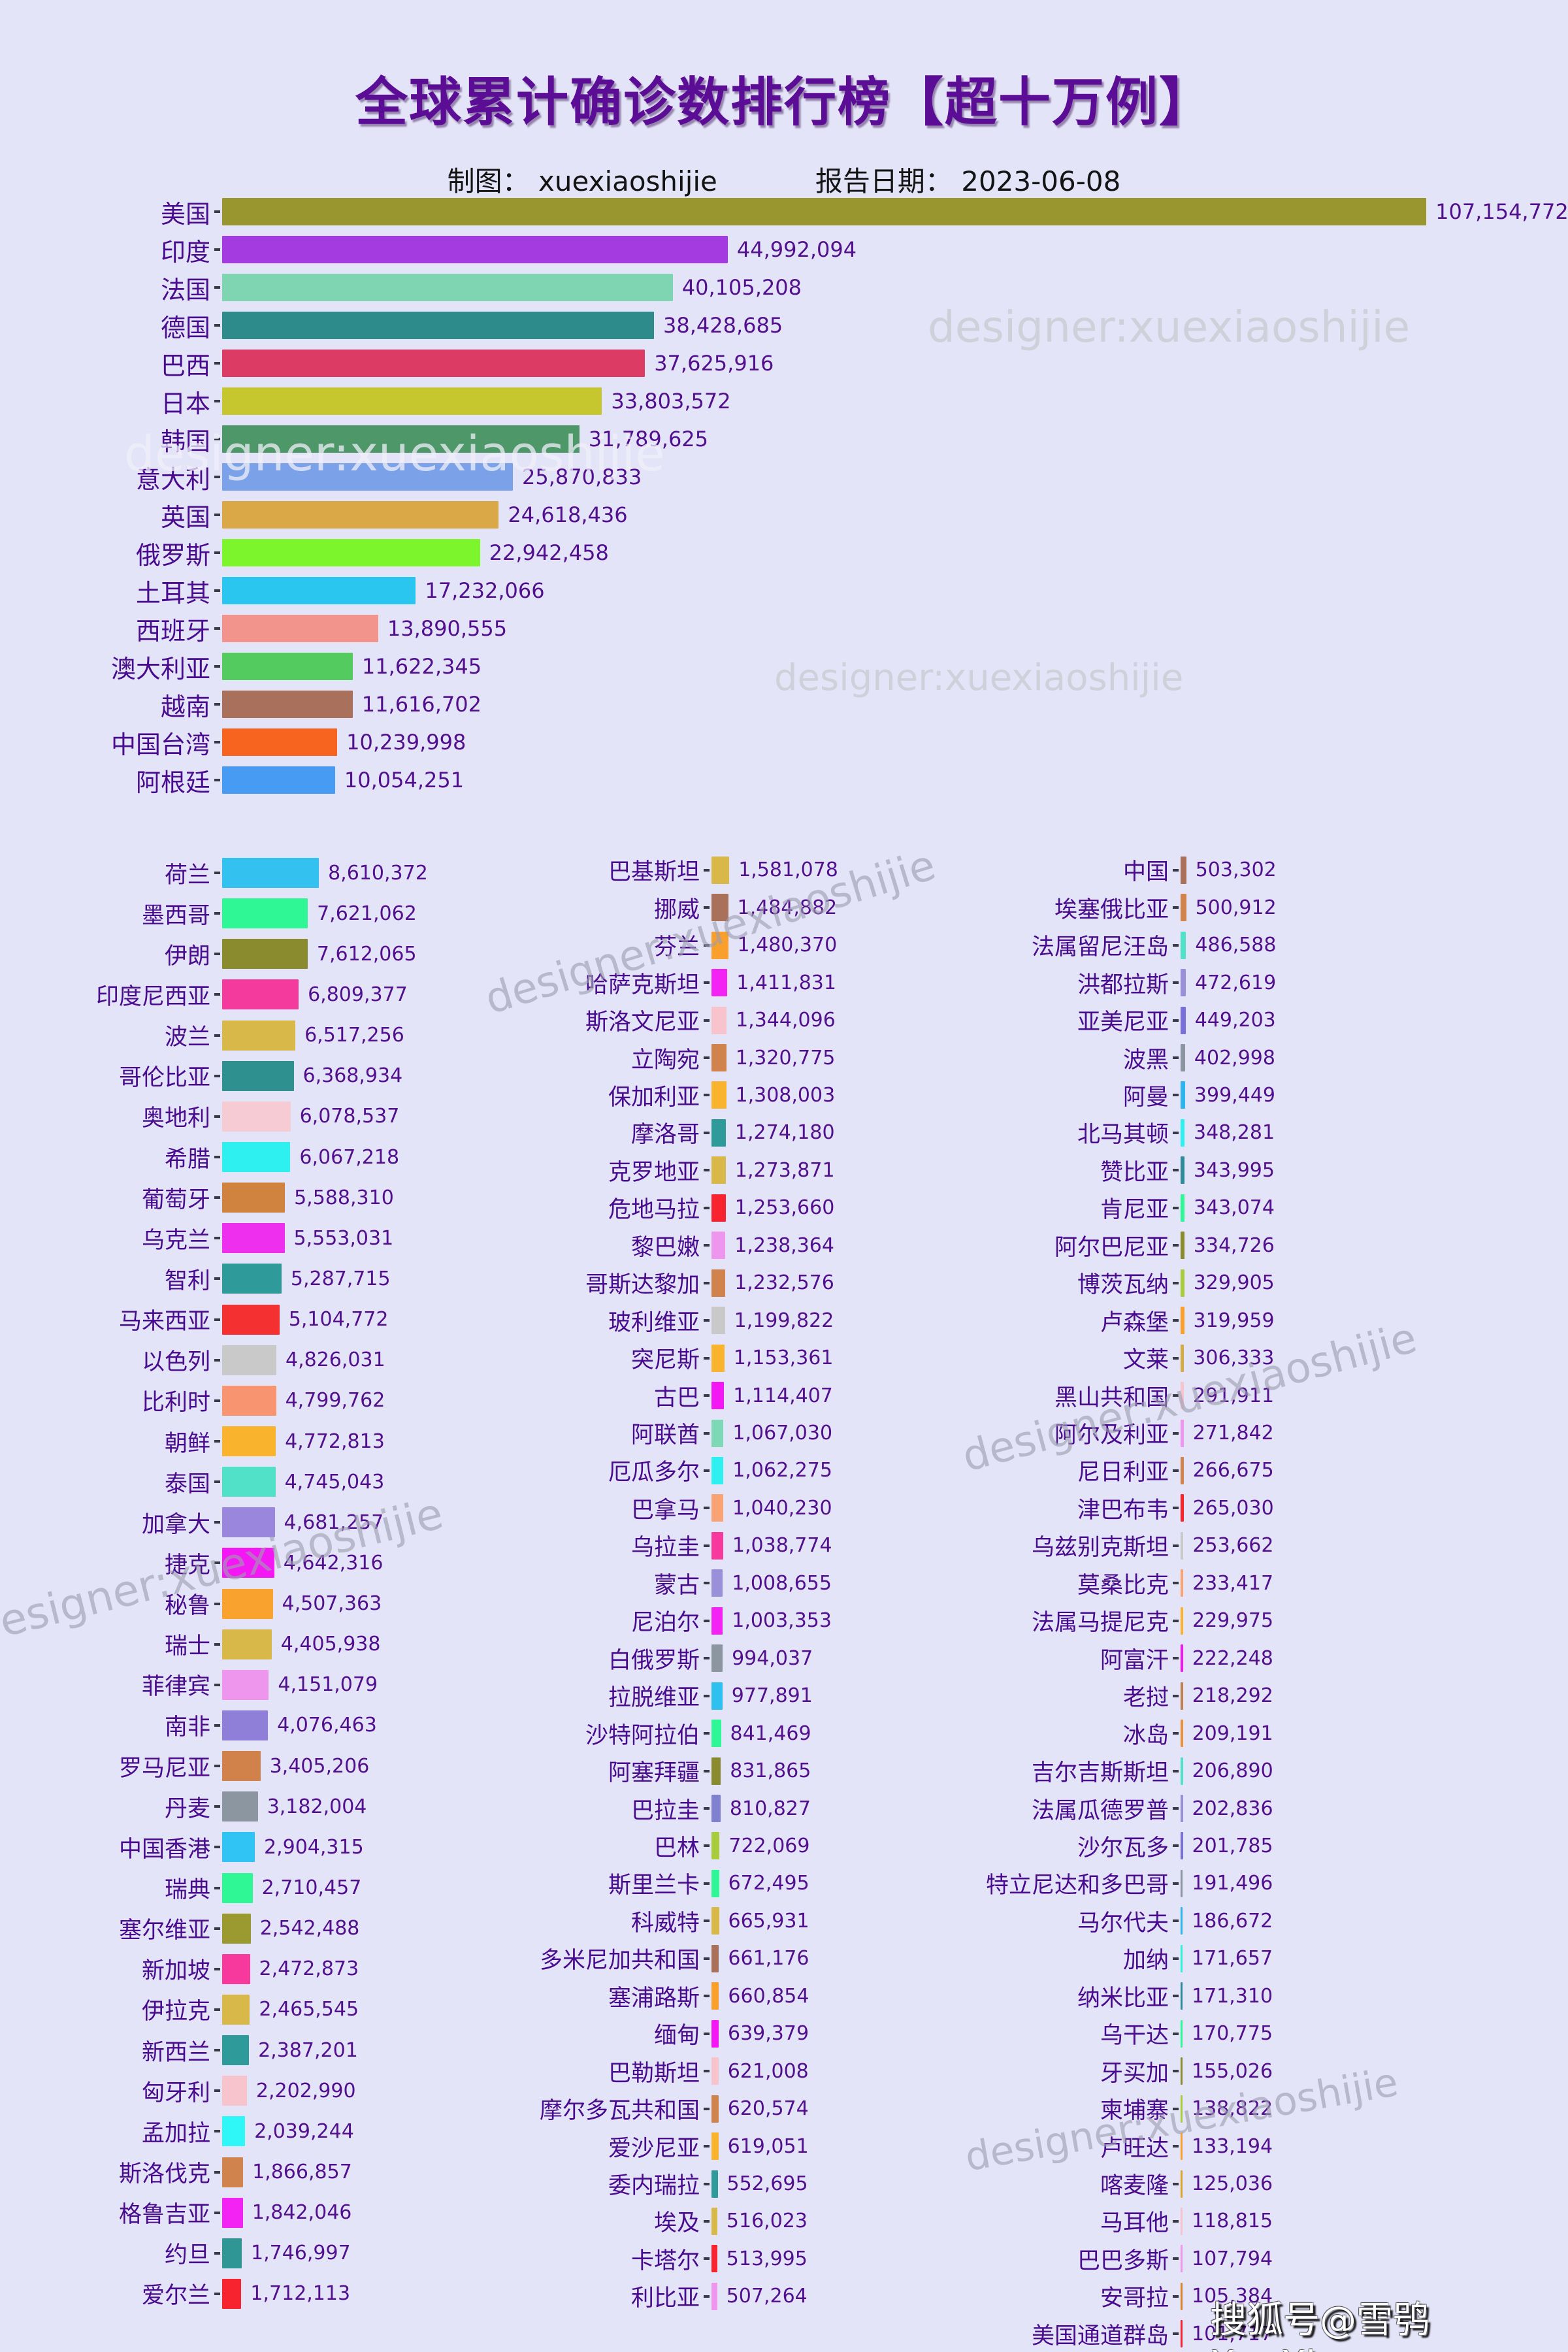 Image resolution: width=1568 pixels, height=2352 pixels. I want to click on value-label: 7,612,065, so click(366, 954).